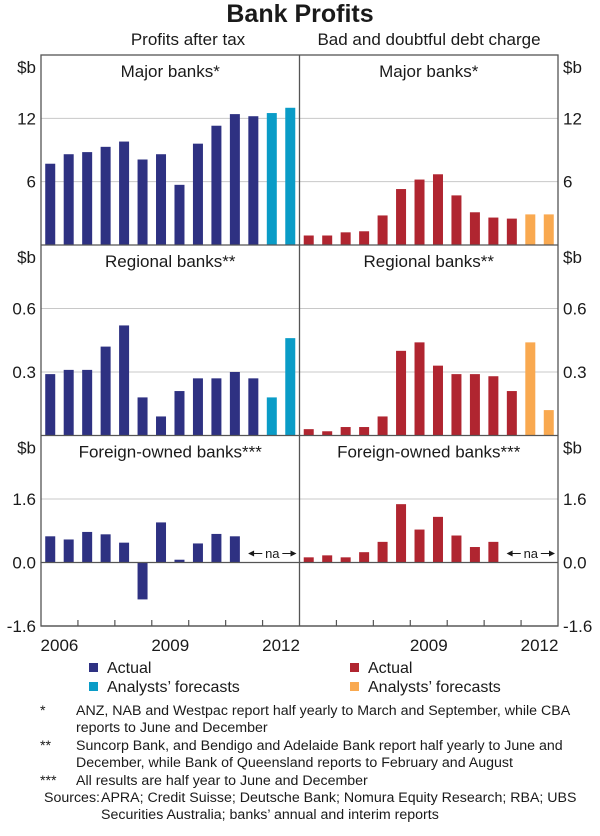 Image resolution: width=600 pixels, height=836 pixels. Describe the element at coordinates (271, 416) in the screenshot. I see `row-2-left-forecast-bar` at that location.